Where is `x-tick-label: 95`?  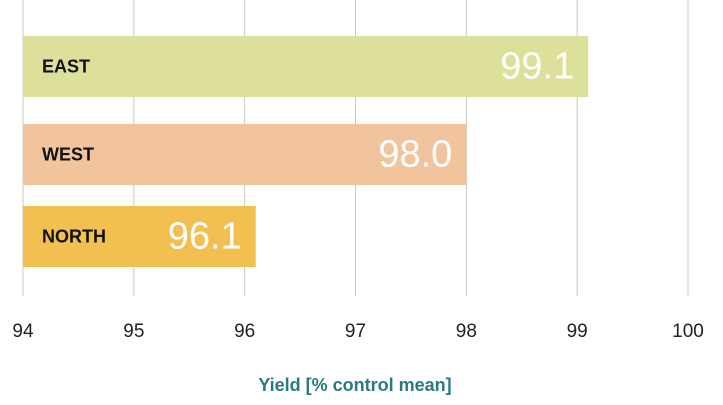 x-tick-label: 95 is located at coordinates (133, 331).